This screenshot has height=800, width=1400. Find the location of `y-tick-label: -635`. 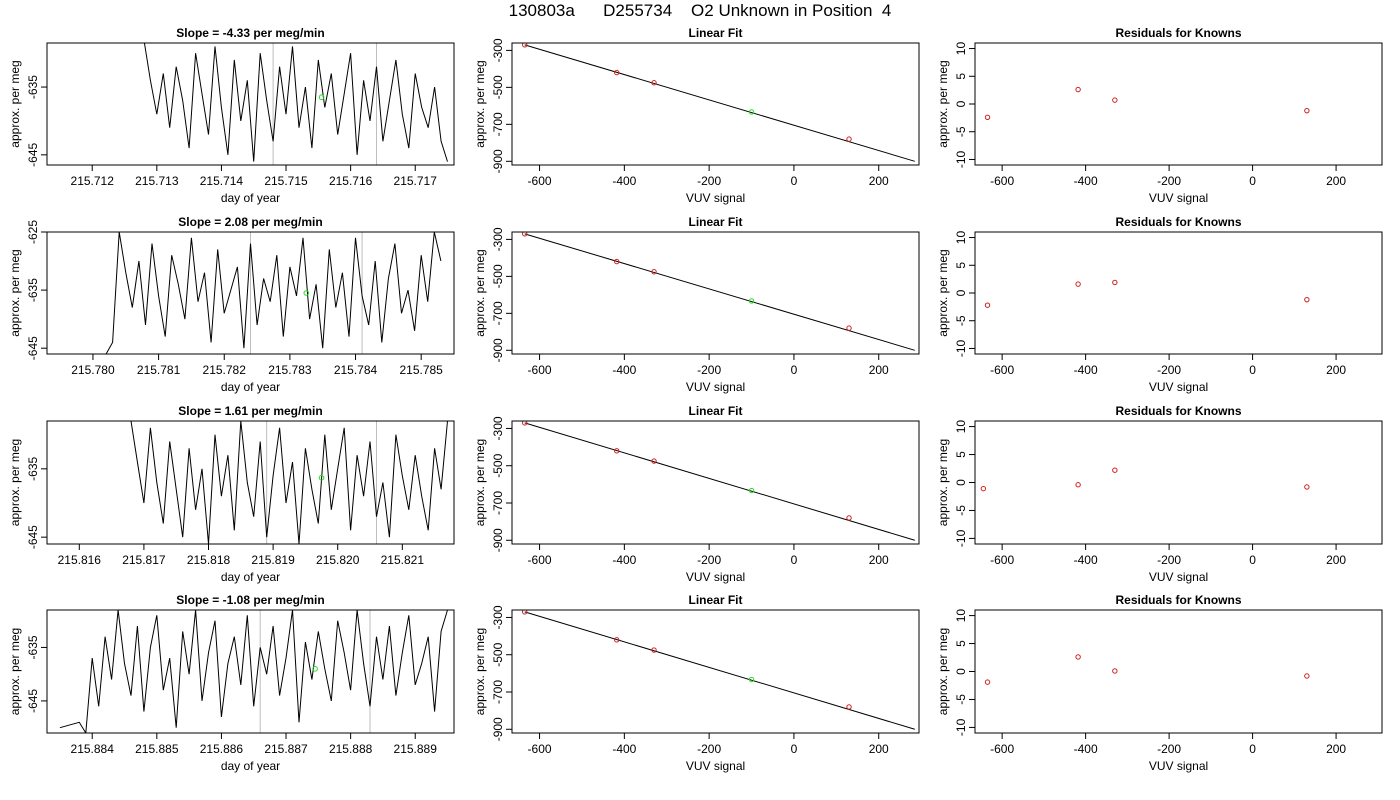

y-tick-label: -635 is located at coordinates (33, 87).